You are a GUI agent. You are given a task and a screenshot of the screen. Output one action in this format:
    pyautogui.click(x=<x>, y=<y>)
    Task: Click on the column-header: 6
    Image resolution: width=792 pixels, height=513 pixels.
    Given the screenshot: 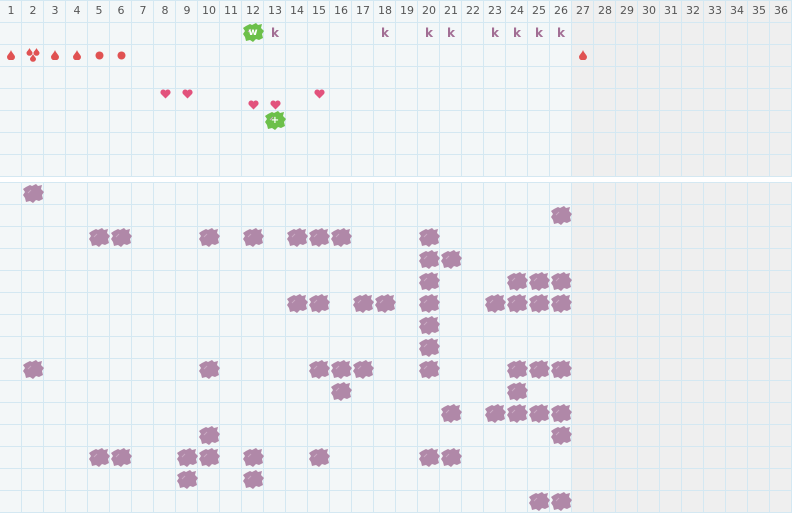 What is the action you would take?
    pyautogui.click(x=121, y=10)
    